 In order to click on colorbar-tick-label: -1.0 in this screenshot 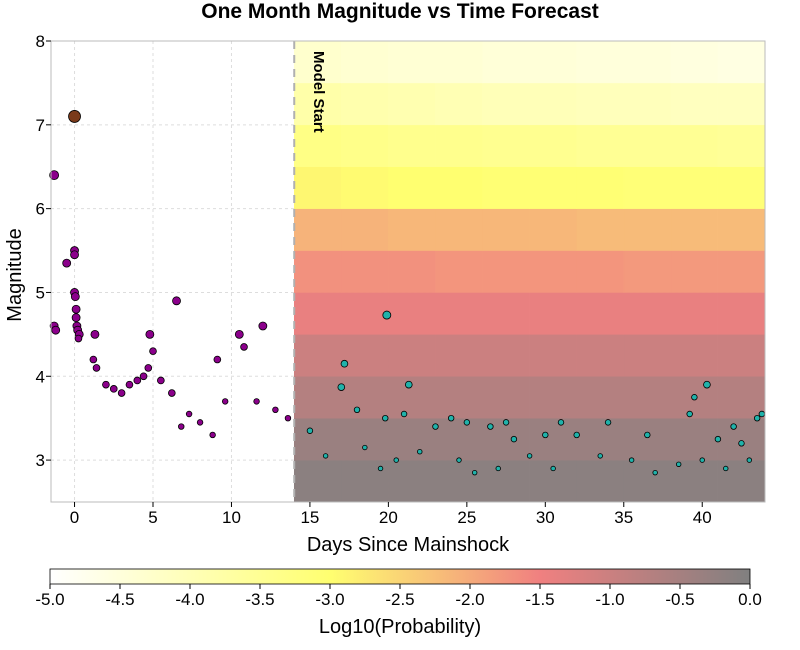, I will do `click(609, 599)`.